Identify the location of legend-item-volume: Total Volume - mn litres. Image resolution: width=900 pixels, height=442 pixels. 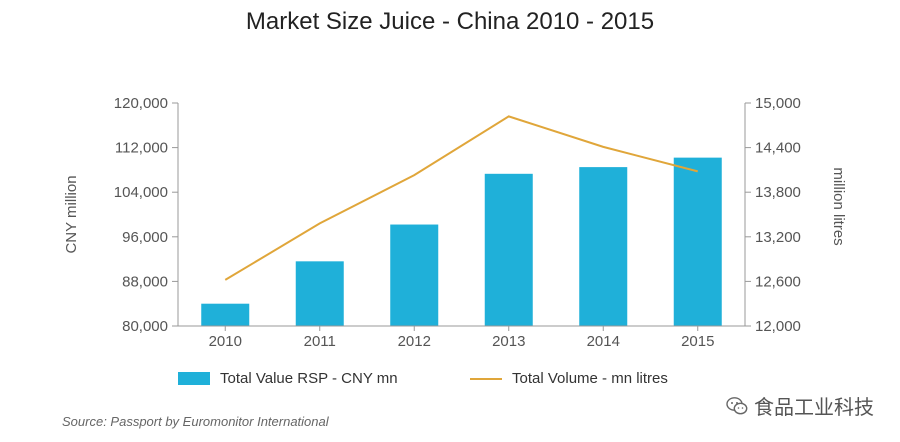
(569, 378).